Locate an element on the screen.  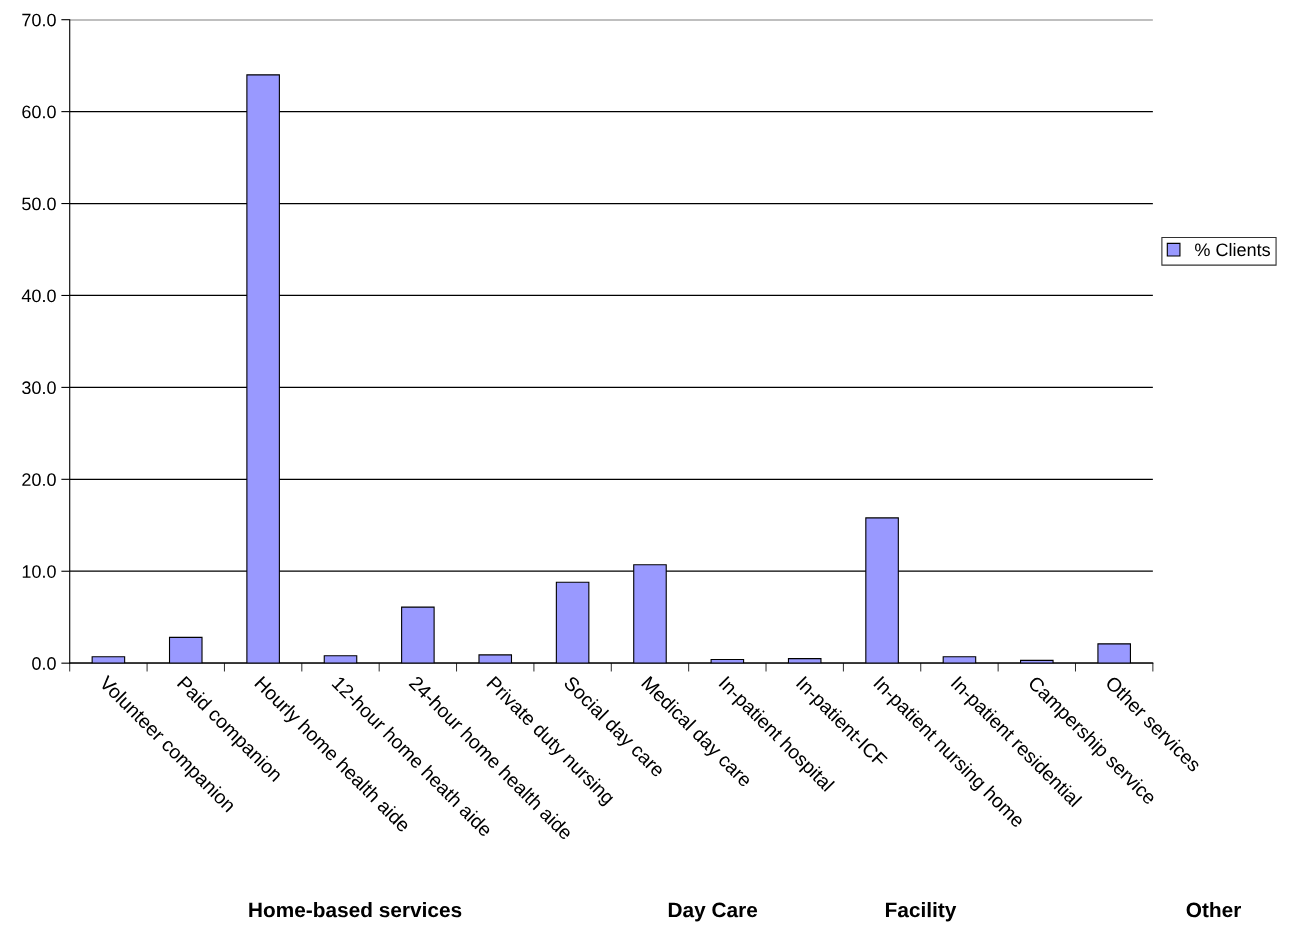
y-tick-label: 60.0 is located at coordinates (39, 112).